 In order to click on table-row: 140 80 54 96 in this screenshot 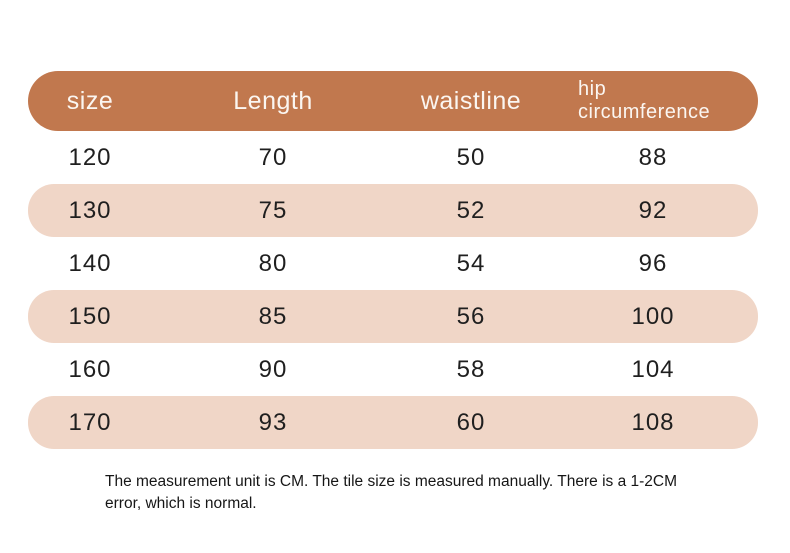, I will do `click(393, 263)`.